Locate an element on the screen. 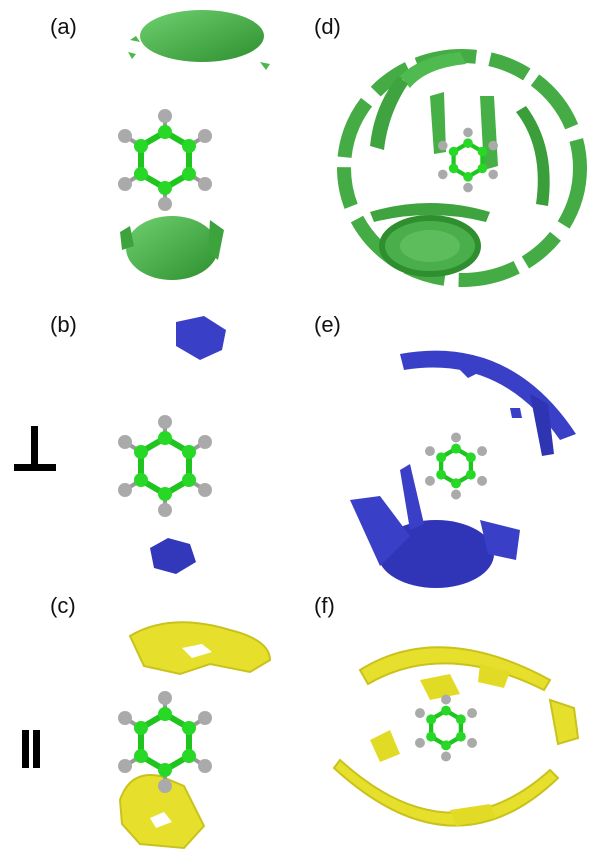 This screenshot has width=597, height=861. panel-a is located at coordinates (200, 145).